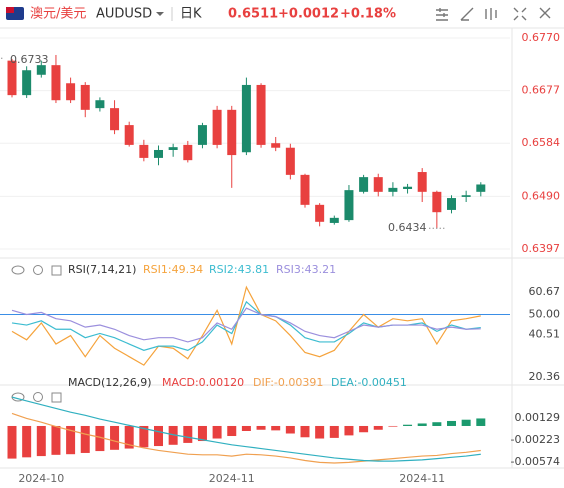 This screenshot has height=488, width=564. I want to click on y-tick-label: 0.00129, so click(538, 417).